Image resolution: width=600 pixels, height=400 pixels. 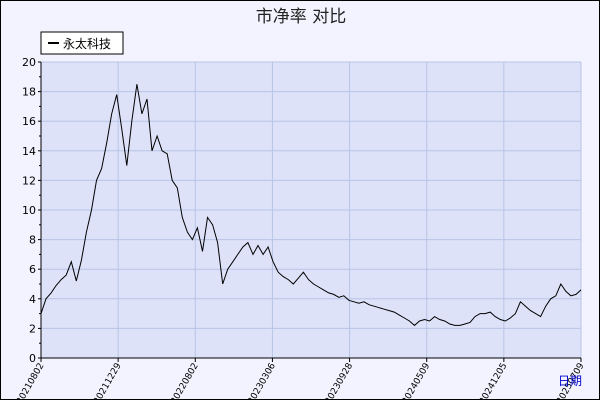 What do you see at coordinates (301, 17) in the screenshot?
I see `chart-title: 市净率 对比` at bounding box center [301, 17].